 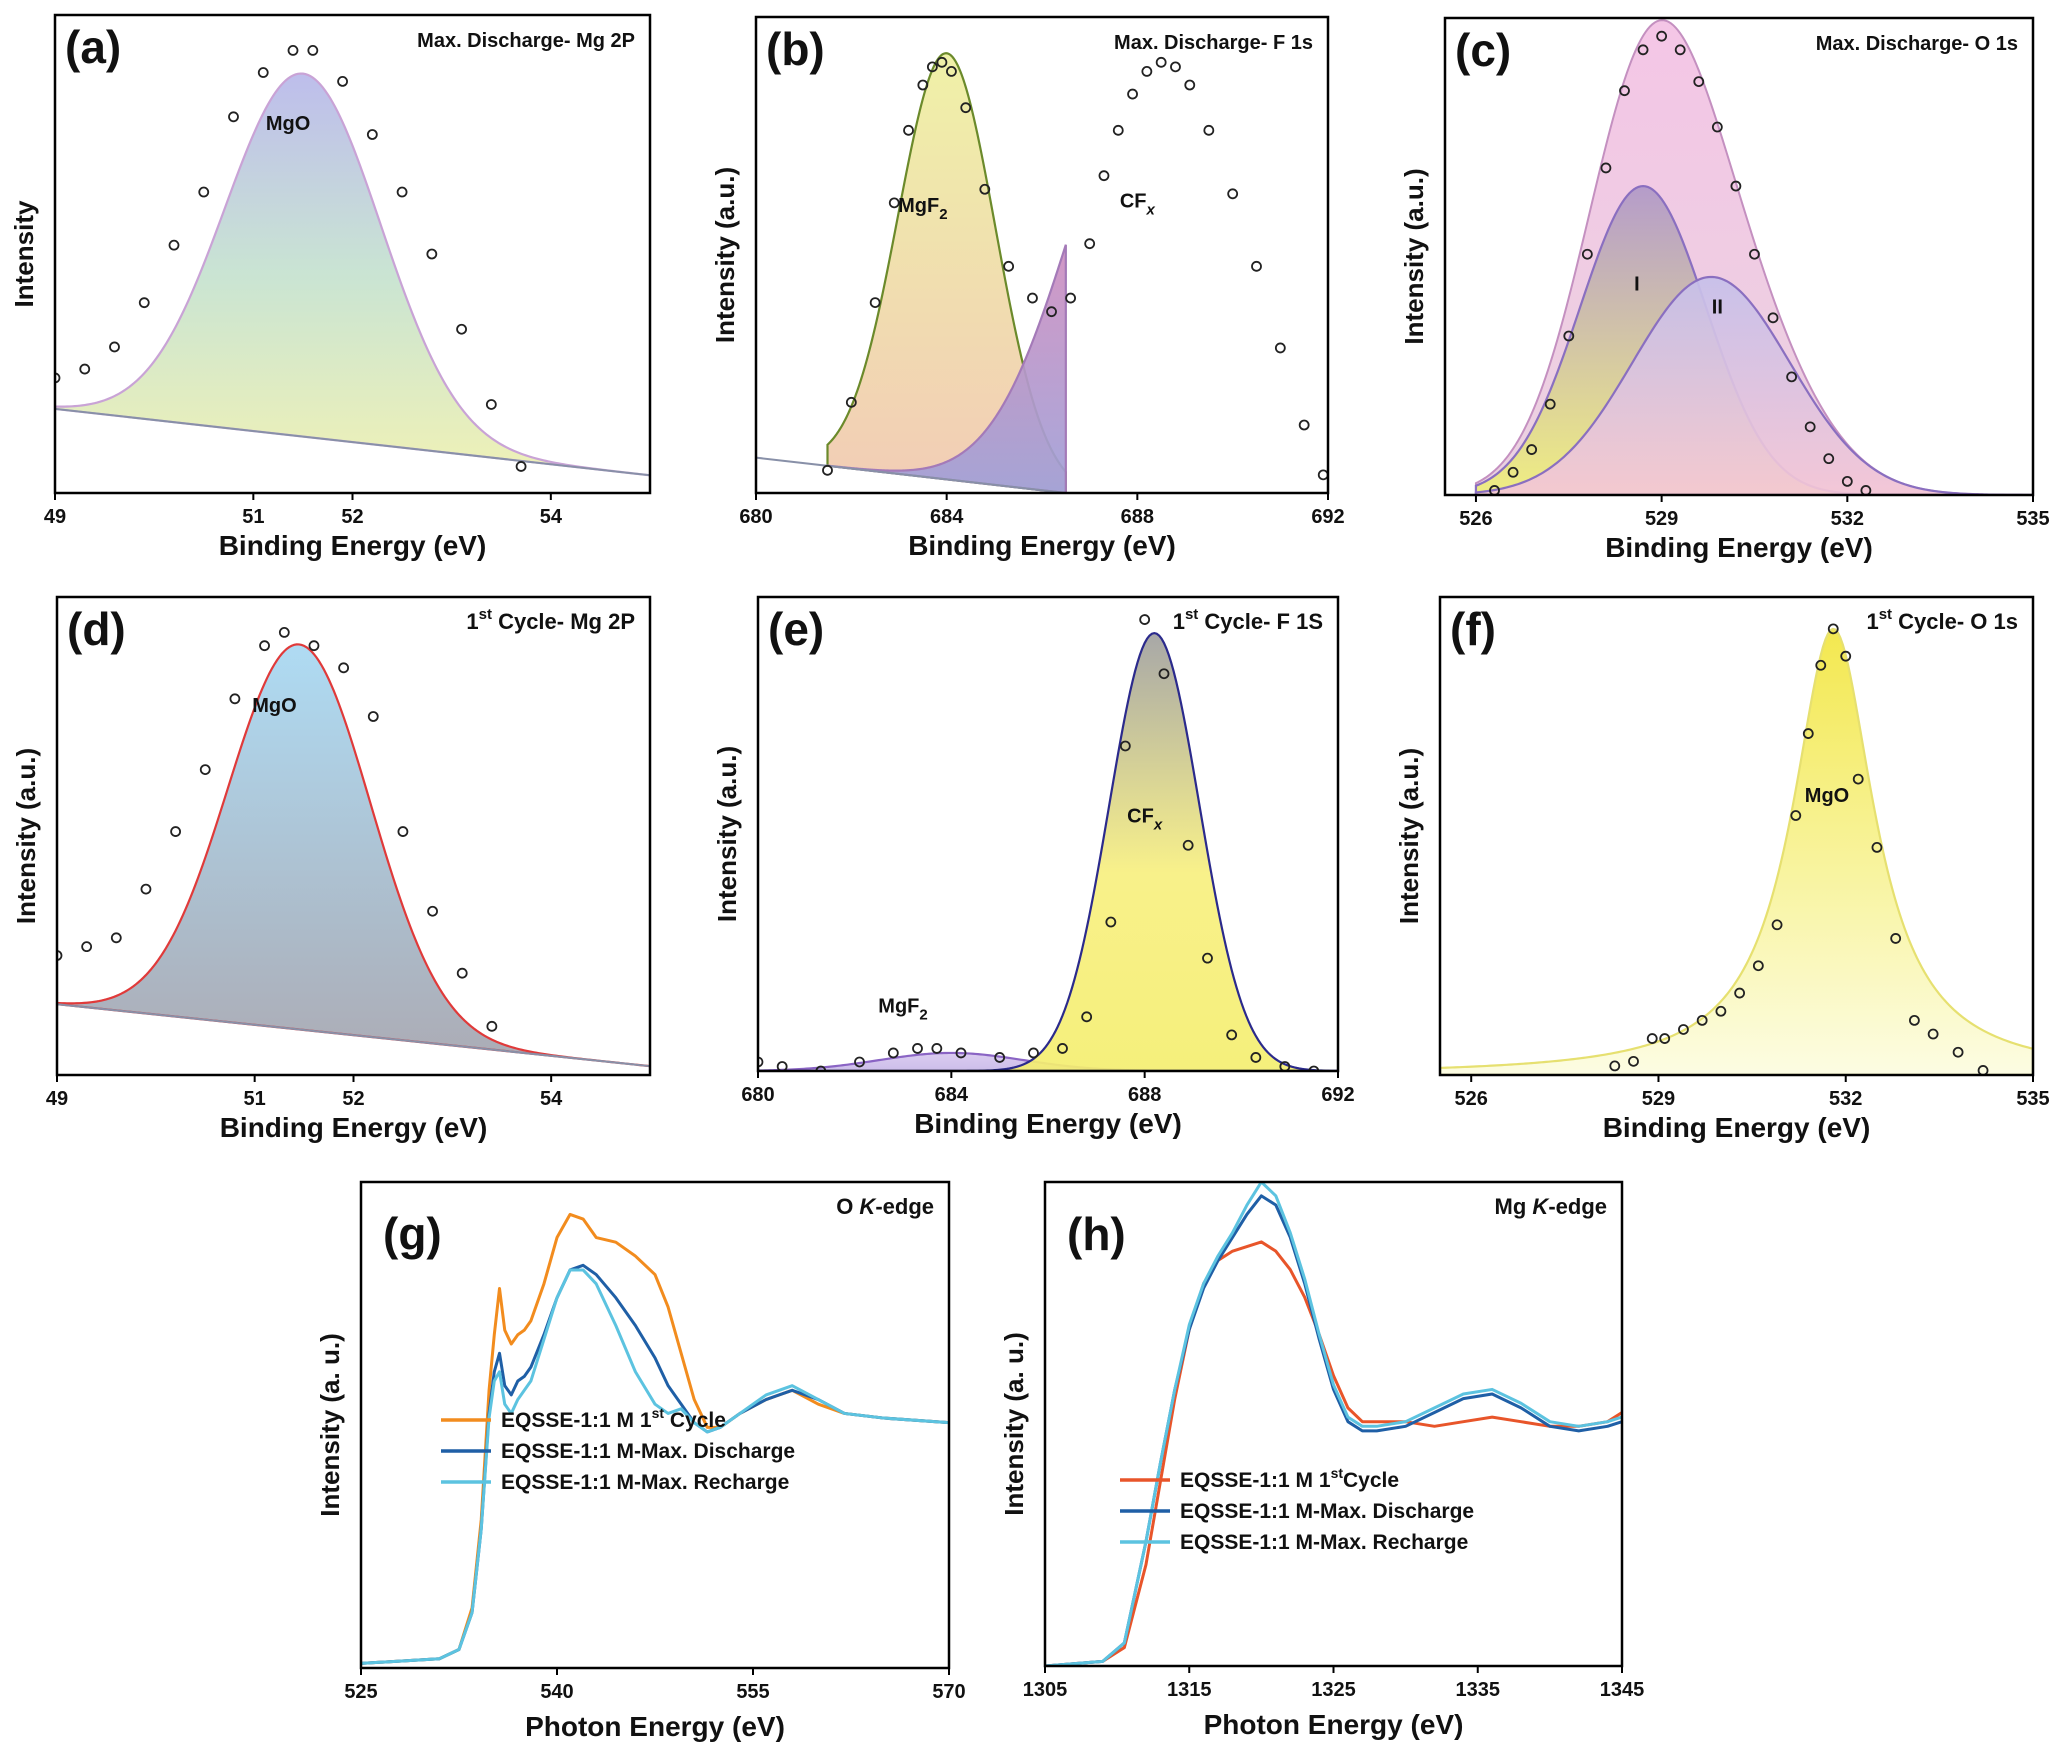 I want to click on x-tick-label: 688, so click(x=1137, y=517).